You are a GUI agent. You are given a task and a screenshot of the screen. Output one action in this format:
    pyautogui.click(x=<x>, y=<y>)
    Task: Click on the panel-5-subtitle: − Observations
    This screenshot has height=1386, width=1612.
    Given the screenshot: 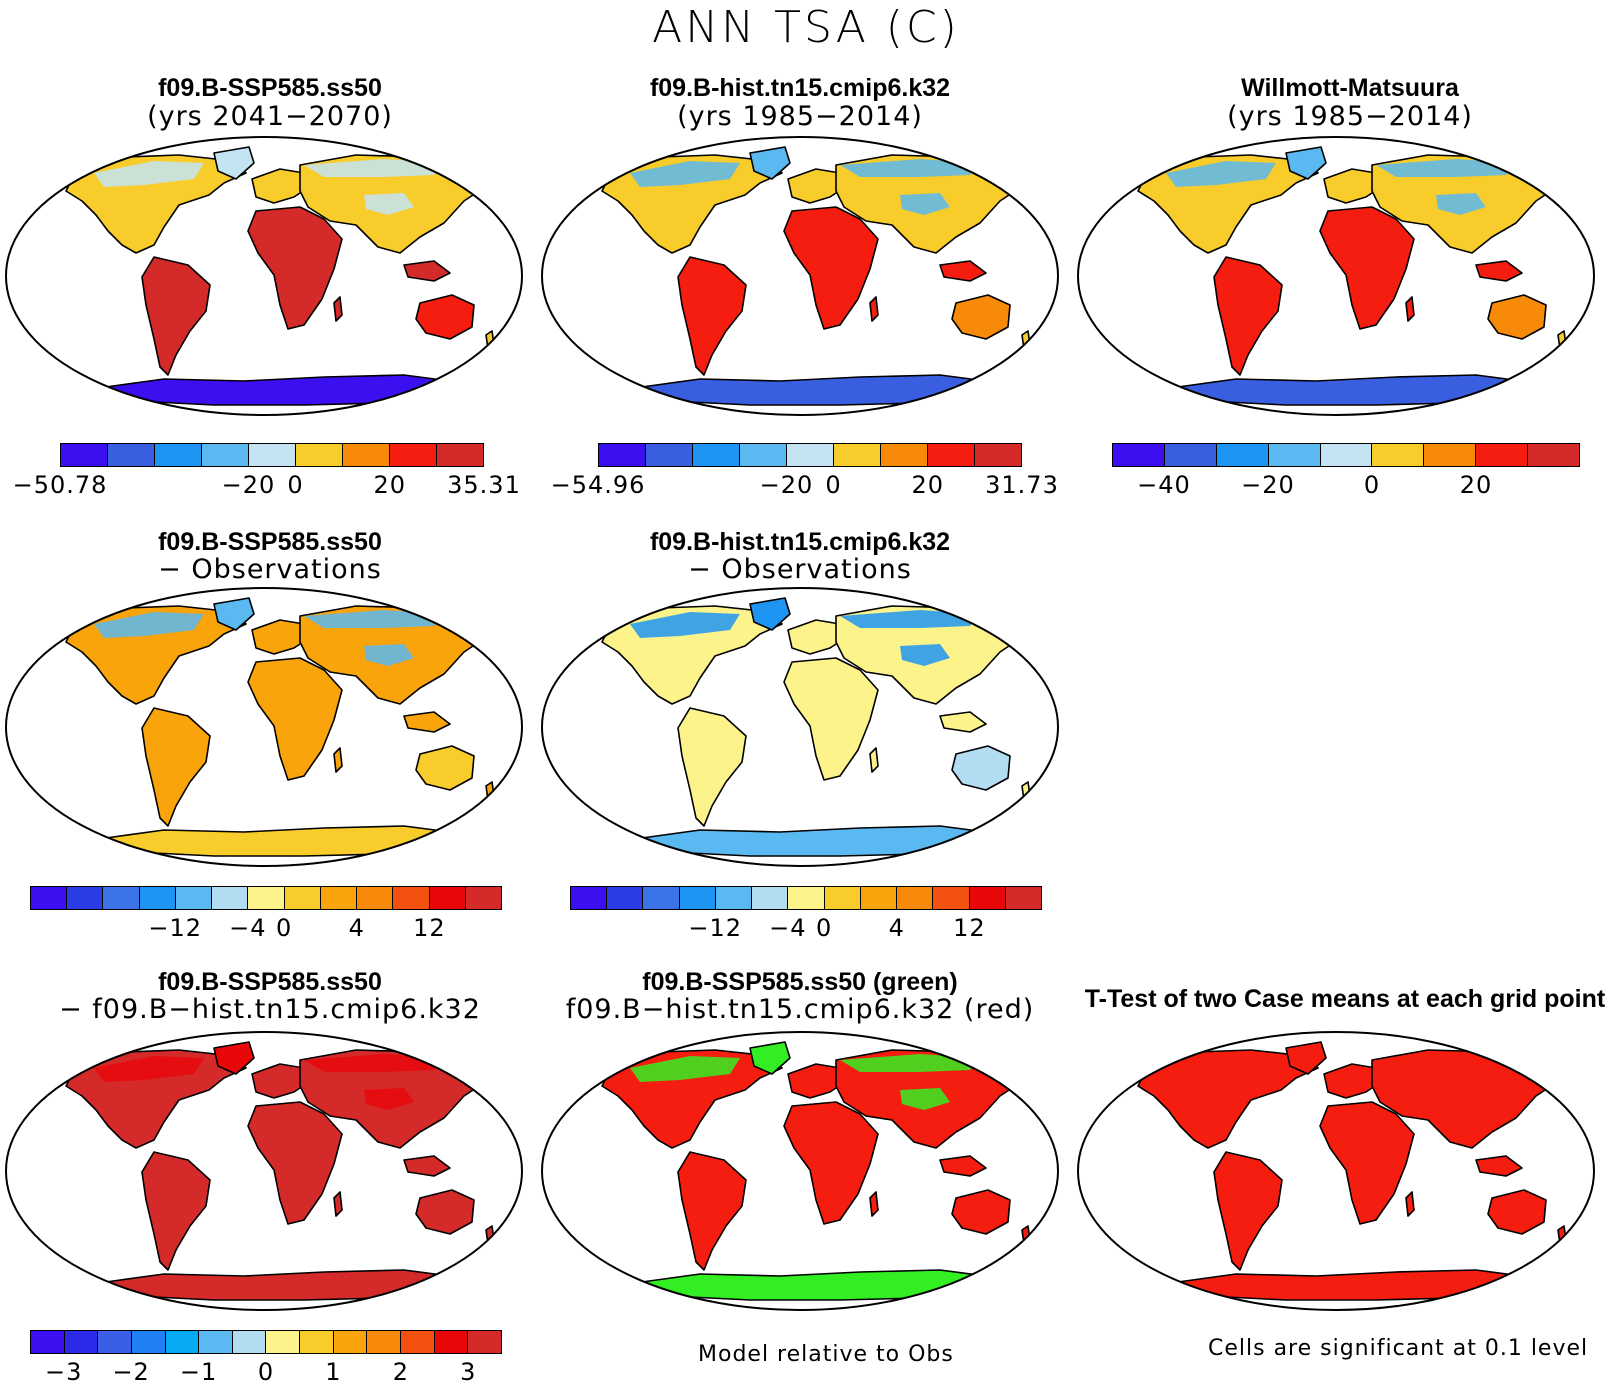 What is the action you would take?
    pyautogui.click(x=800, y=569)
    